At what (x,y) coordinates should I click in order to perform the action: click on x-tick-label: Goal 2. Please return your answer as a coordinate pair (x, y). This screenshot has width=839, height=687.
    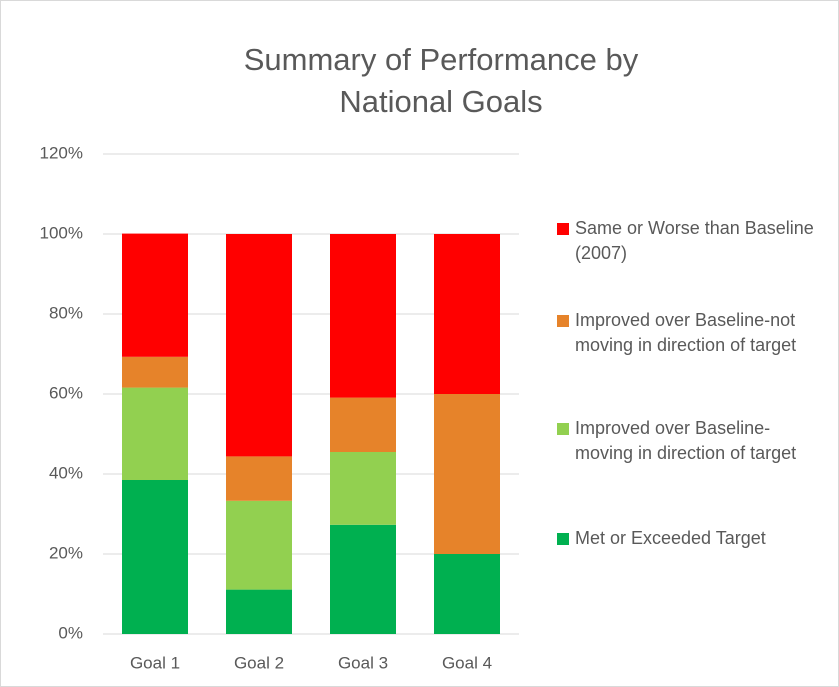
    Looking at the image, I should click on (259, 662).